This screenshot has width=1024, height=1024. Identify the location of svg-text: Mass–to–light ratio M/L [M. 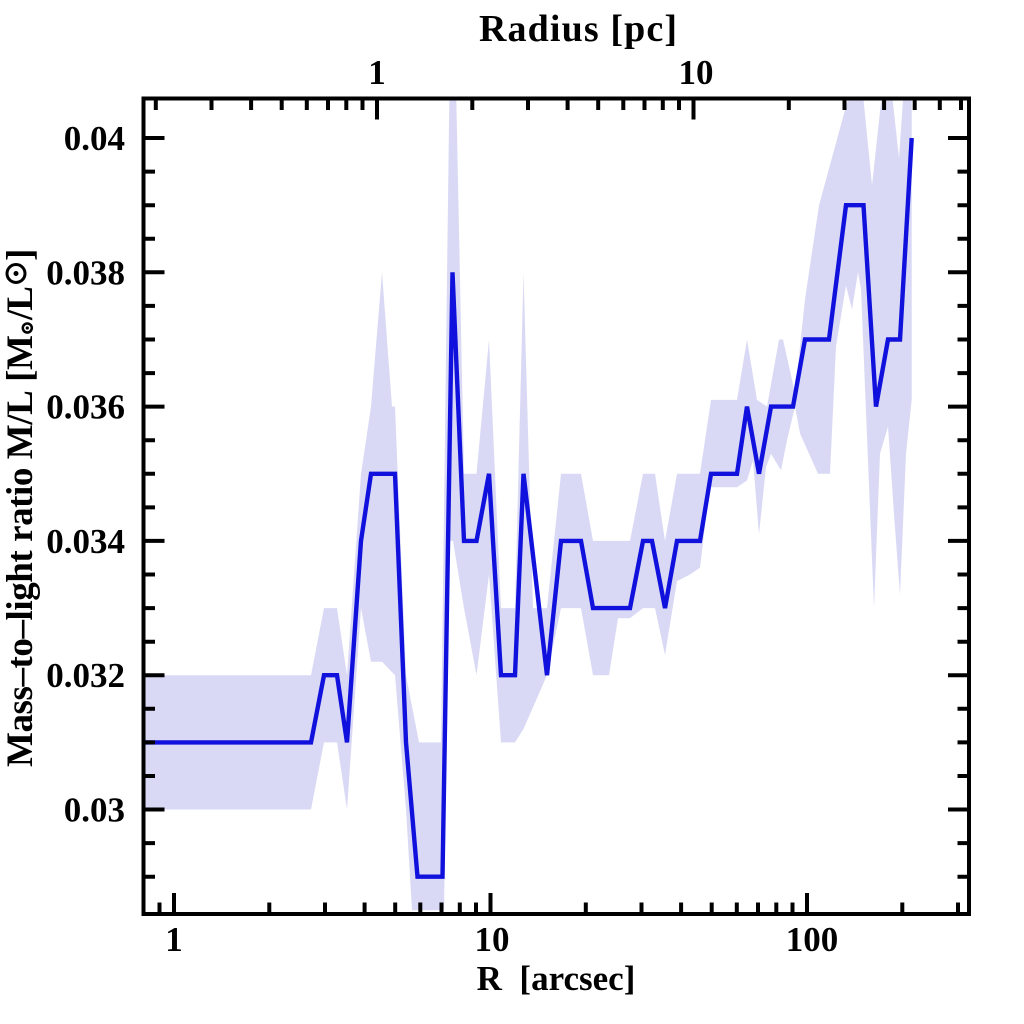
(20, 551).